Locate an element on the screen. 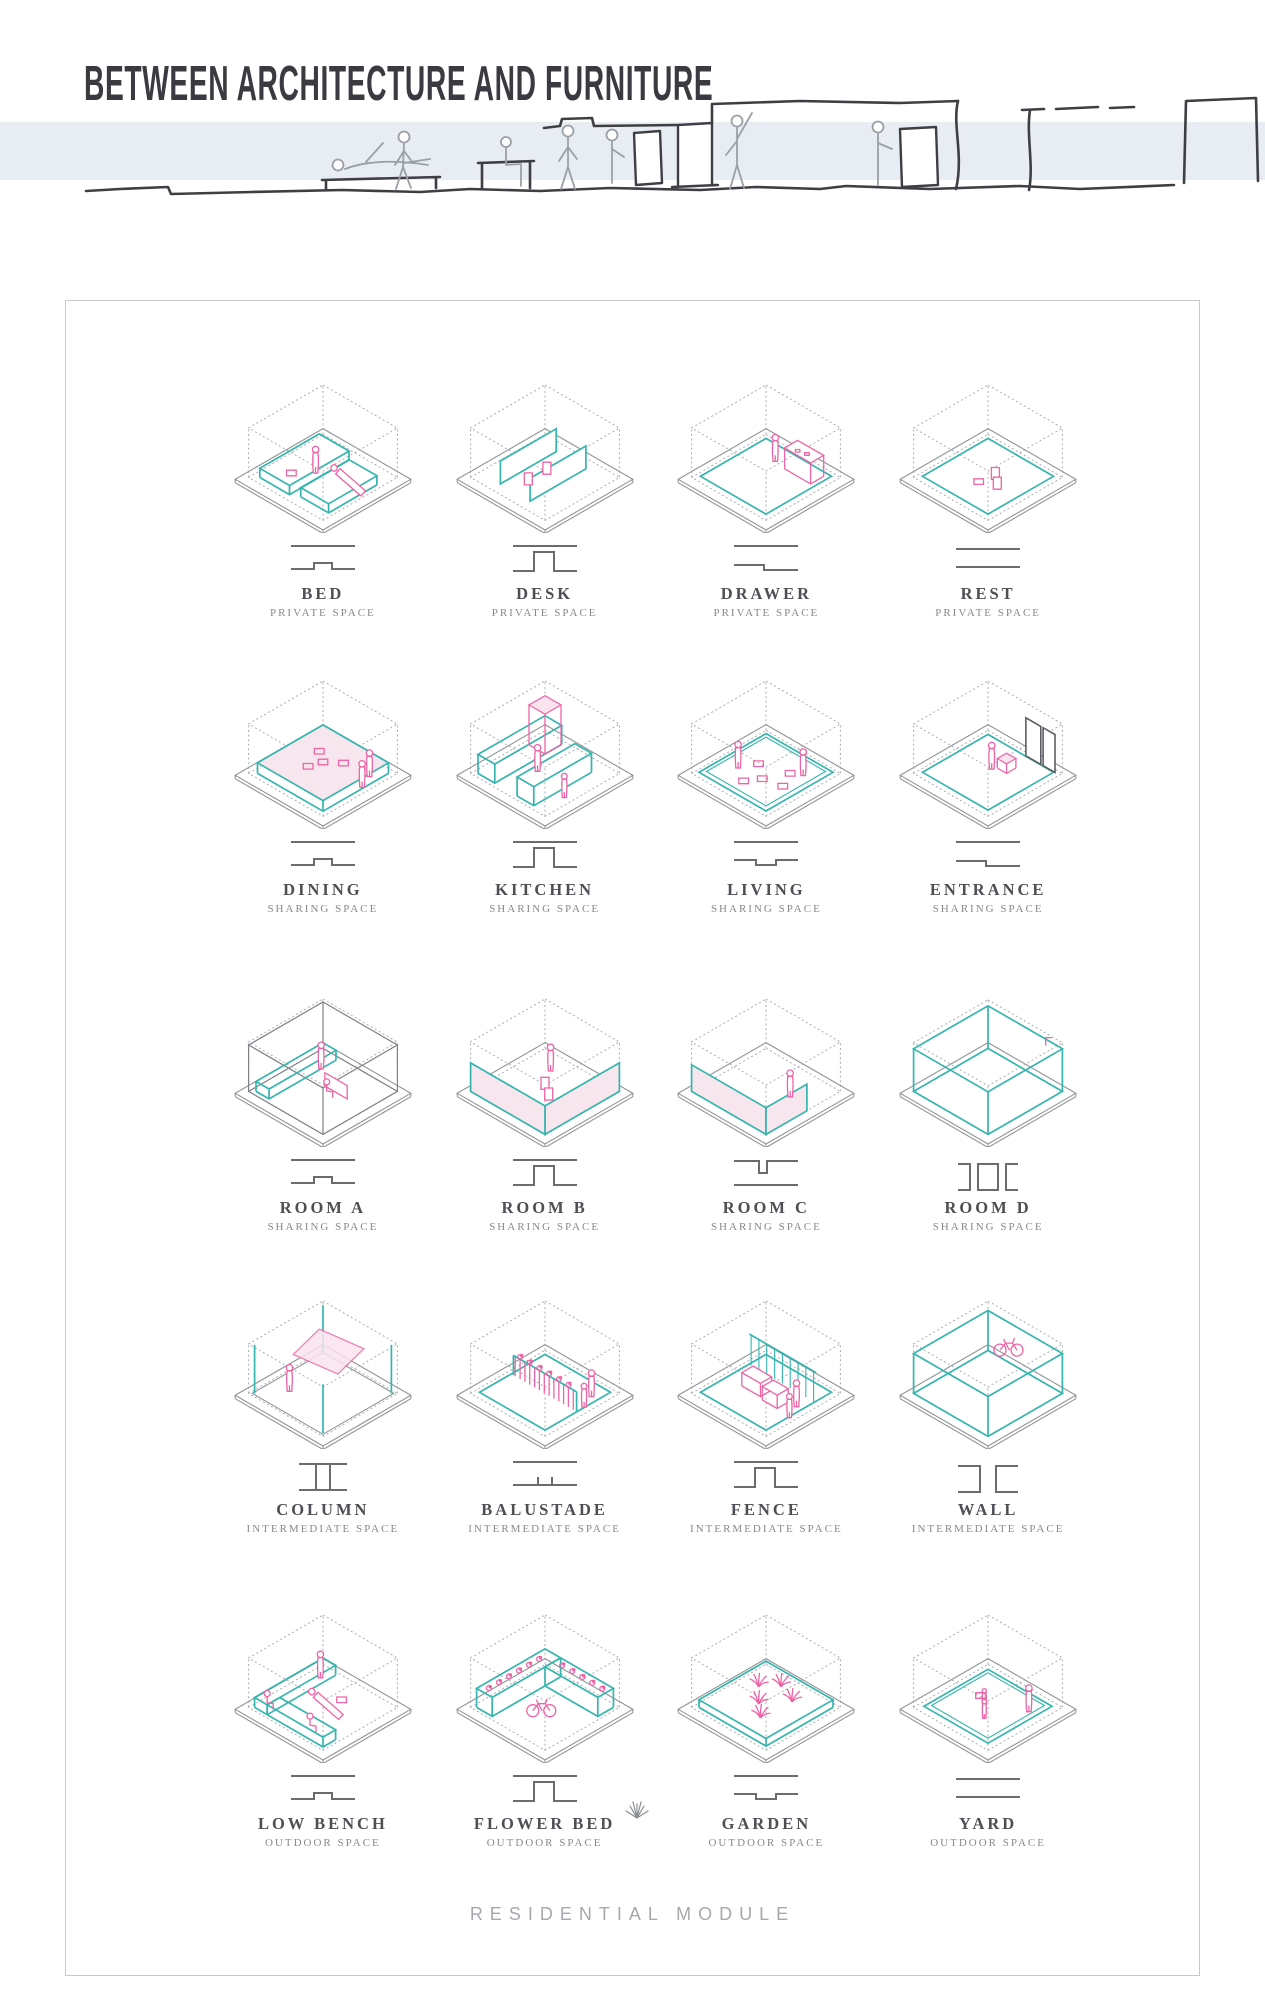 This screenshot has width=1265, height=2000. module-name: DESK is located at coordinates (545, 593).